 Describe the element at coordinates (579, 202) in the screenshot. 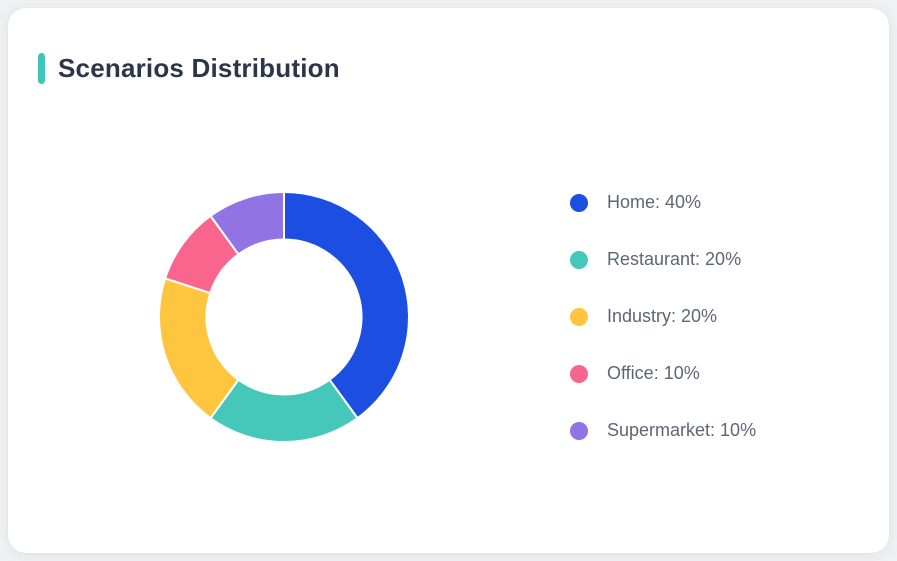

I see `legend-dot-home` at that location.